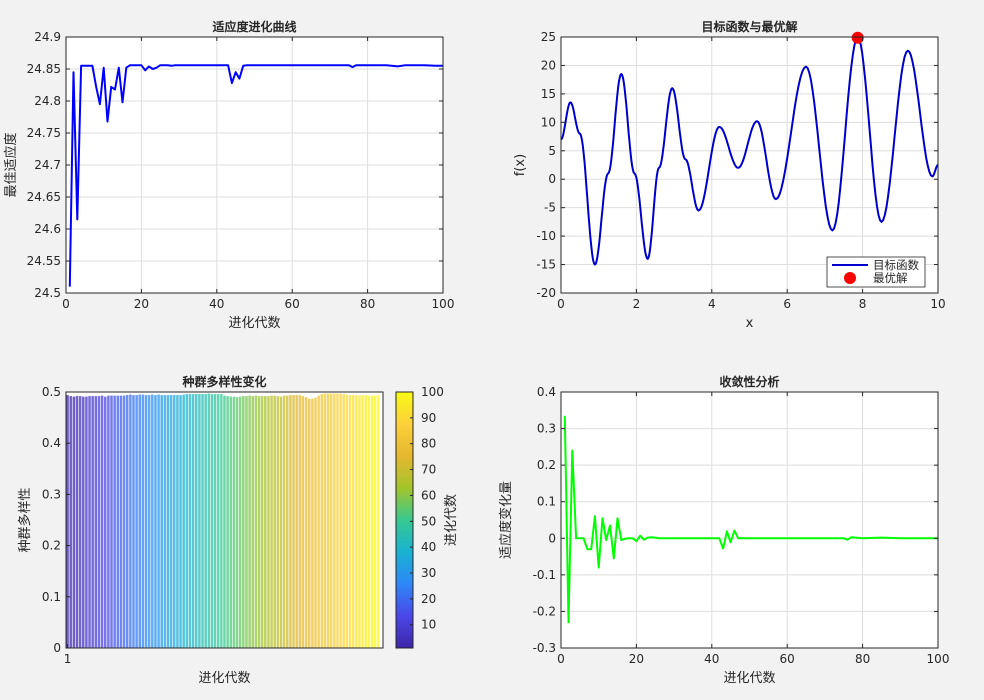  Describe the element at coordinates (520, 165) in the screenshot. I see `y-axis-label: f(x)` at that location.